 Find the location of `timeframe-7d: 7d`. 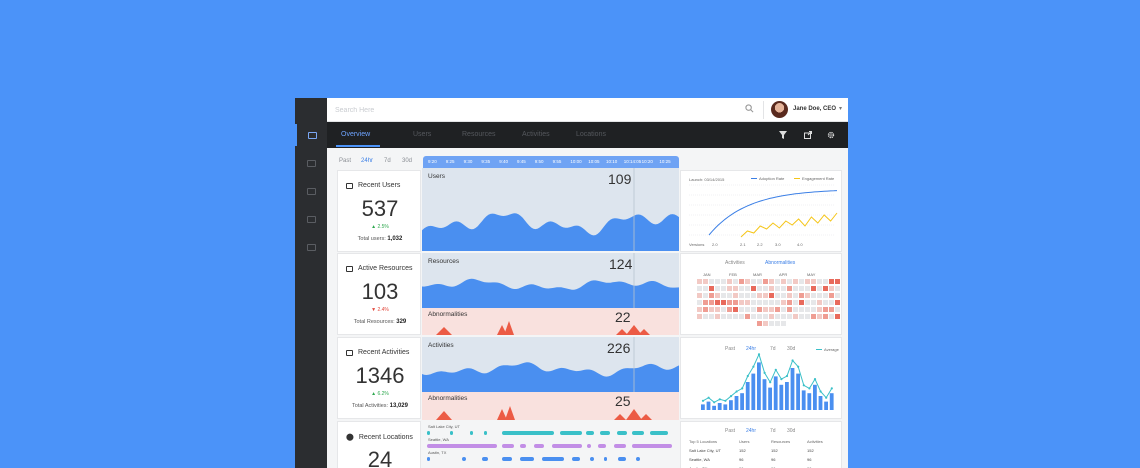

timeframe-7d: 7d is located at coordinates (387, 161).